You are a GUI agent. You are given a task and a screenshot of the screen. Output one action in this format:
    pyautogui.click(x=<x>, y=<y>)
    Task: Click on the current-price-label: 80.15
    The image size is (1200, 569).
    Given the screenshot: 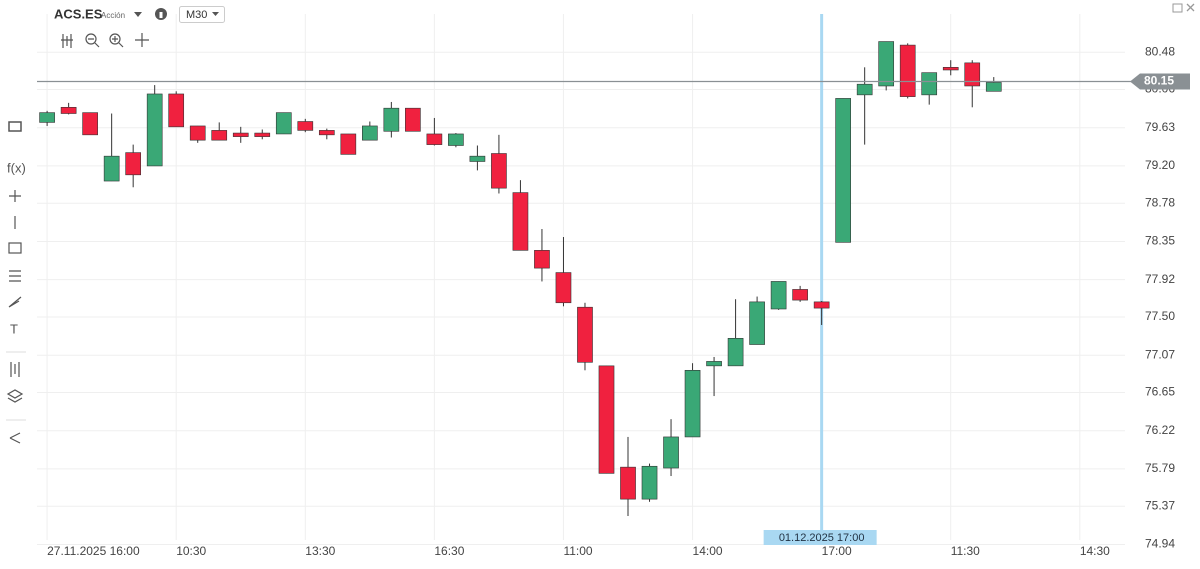 What is the action you would take?
    pyautogui.click(x=1159, y=81)
    